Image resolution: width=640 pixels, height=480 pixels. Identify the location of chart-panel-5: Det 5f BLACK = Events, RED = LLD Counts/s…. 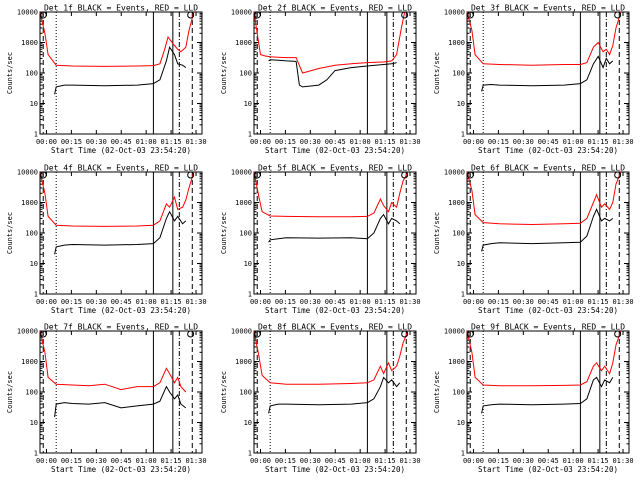
(320, 240).